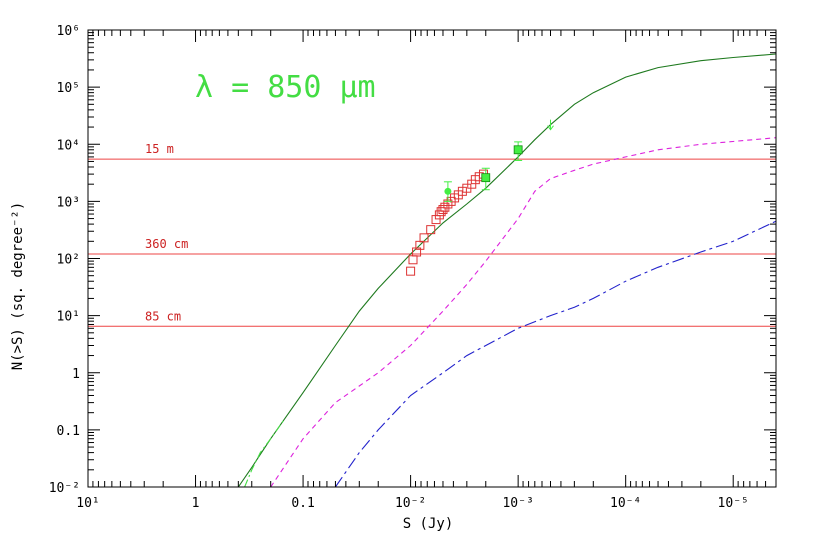 The height and width of the screenshot is (545, 817). Describe the element at coordinates (166, 244) in the screenshot. I see `reference-line-label: 360 cm` at that location.